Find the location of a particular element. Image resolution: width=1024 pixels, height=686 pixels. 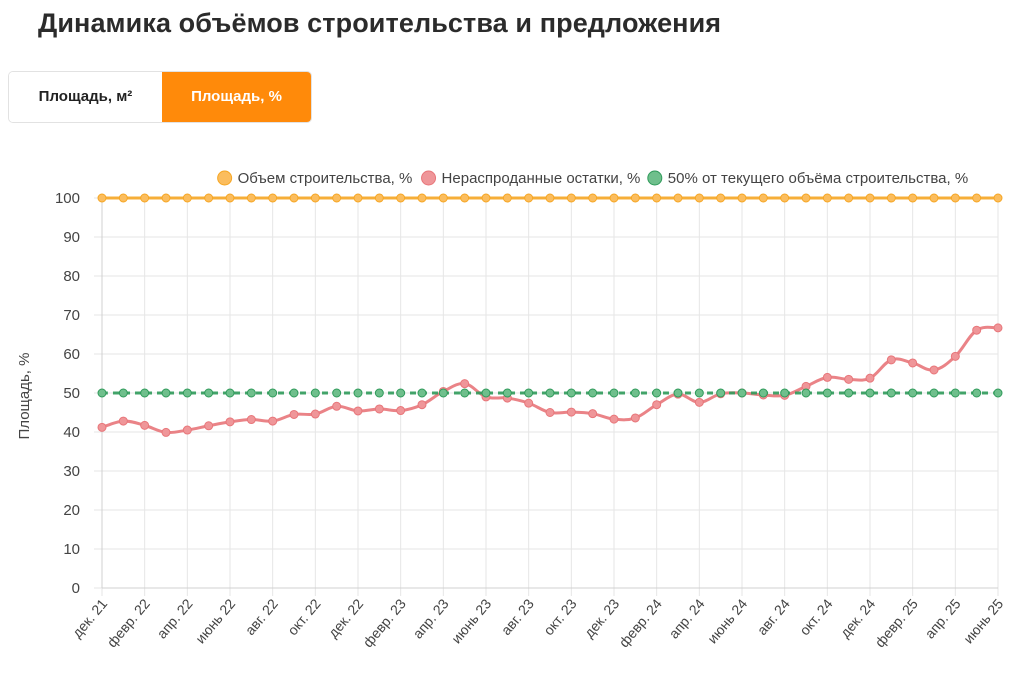

y-tick-label: 0 is located at coordinates (76, 588).